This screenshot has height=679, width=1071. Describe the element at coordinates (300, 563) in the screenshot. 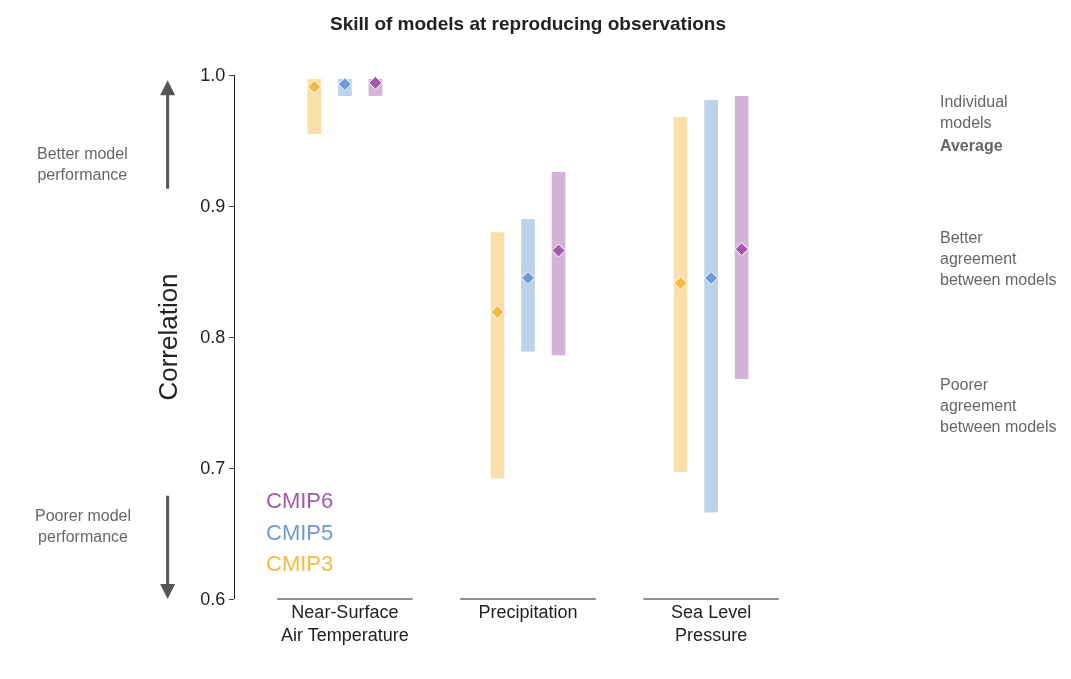

I see `text: CMIP3` at that location.